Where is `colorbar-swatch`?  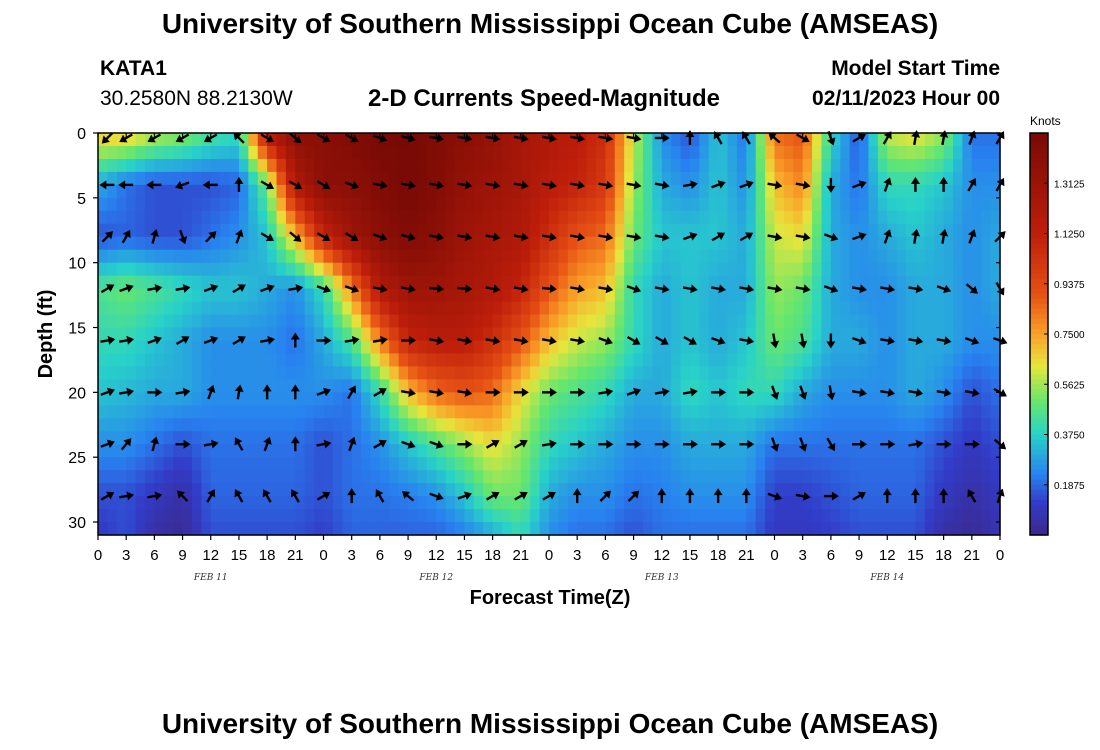 colorbar-swatch is located at coordinates (1039, 437).